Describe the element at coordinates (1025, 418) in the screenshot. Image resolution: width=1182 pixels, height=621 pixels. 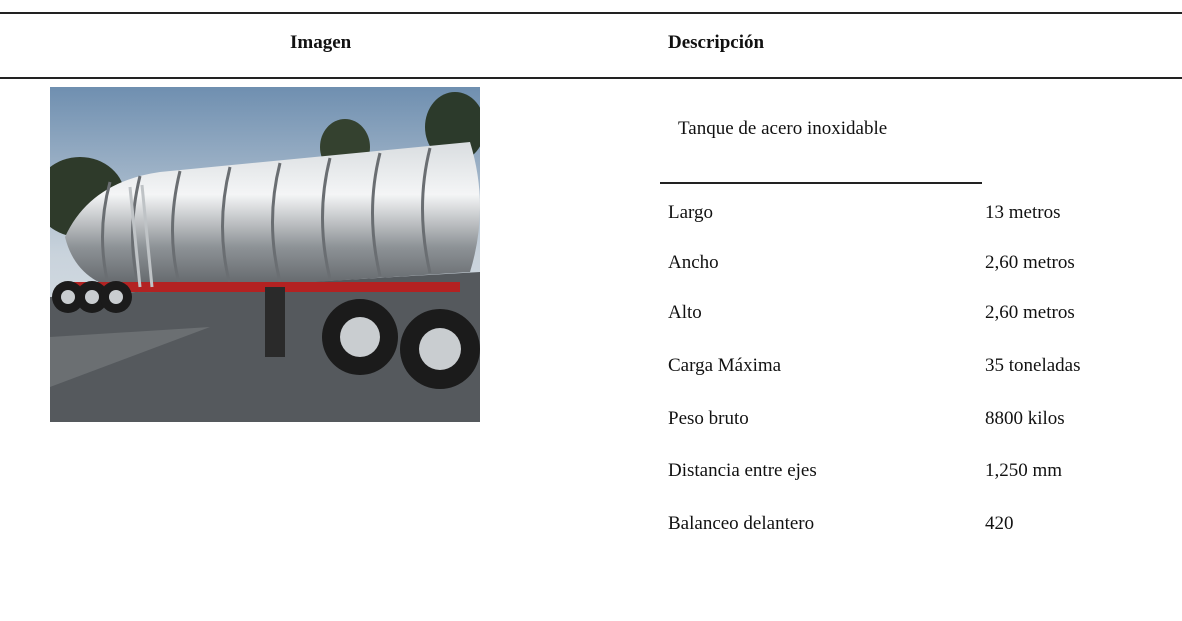
I see `spec-value: 8800 kilos` at that location.